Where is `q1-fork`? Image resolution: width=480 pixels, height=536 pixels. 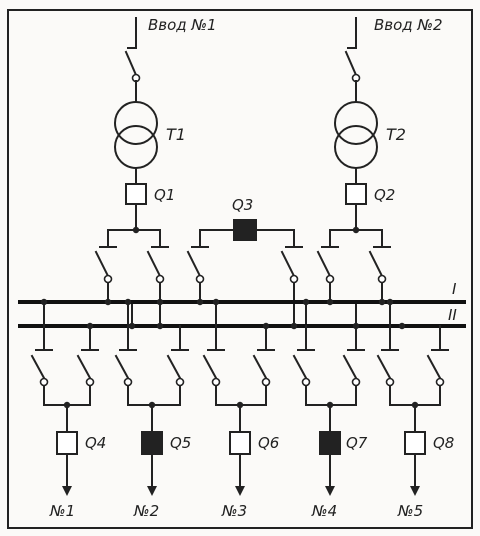
q1-fork is located at coordinates (131, 265).